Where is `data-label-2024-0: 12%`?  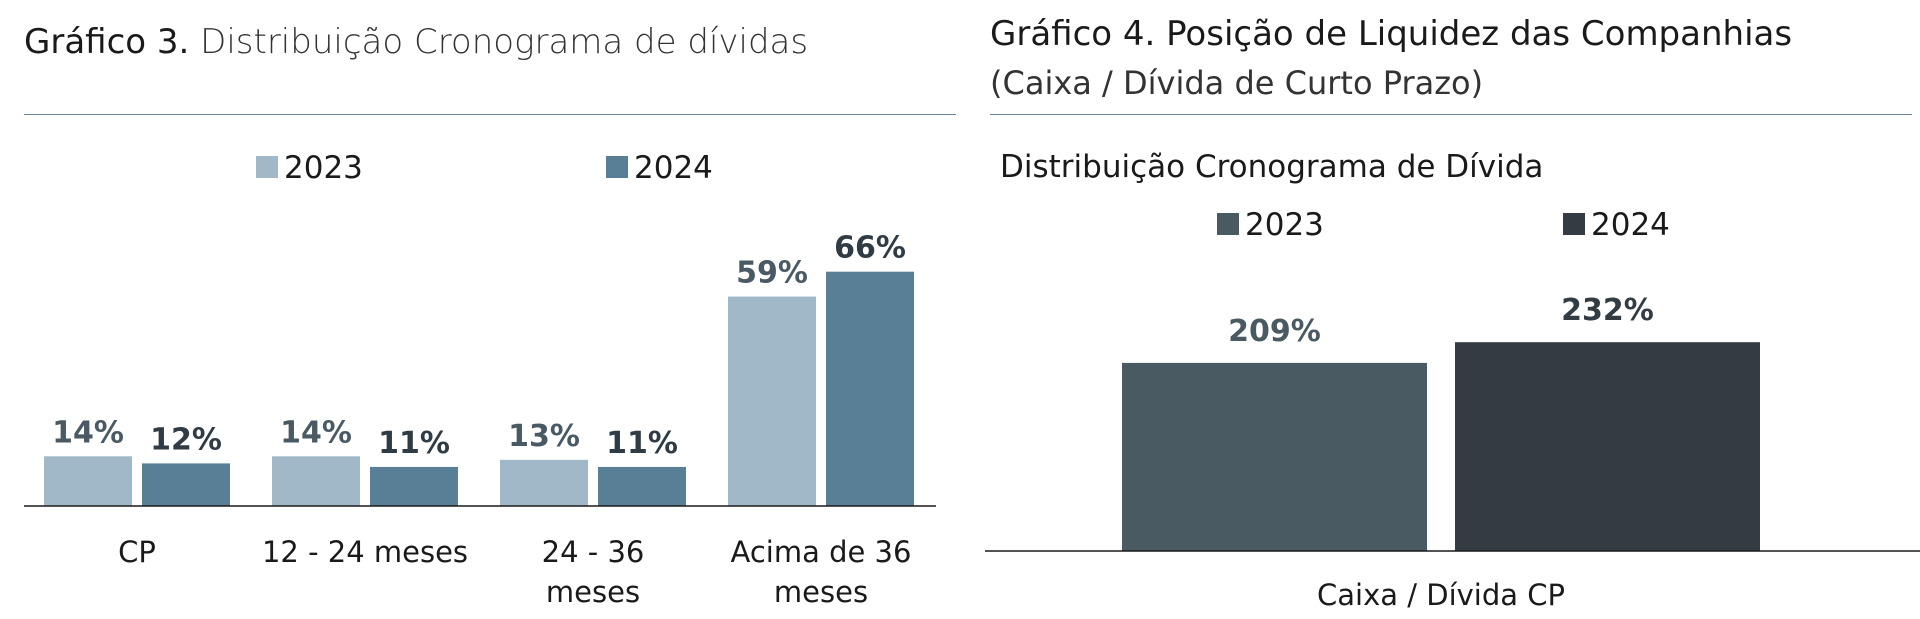 data-label-2024-0: 12% is located at coordinates (186, 439).